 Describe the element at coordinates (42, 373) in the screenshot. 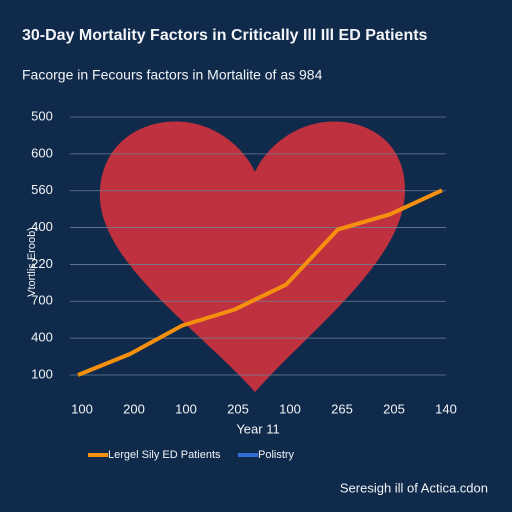

I see `y-tick-label: 100` at that location.